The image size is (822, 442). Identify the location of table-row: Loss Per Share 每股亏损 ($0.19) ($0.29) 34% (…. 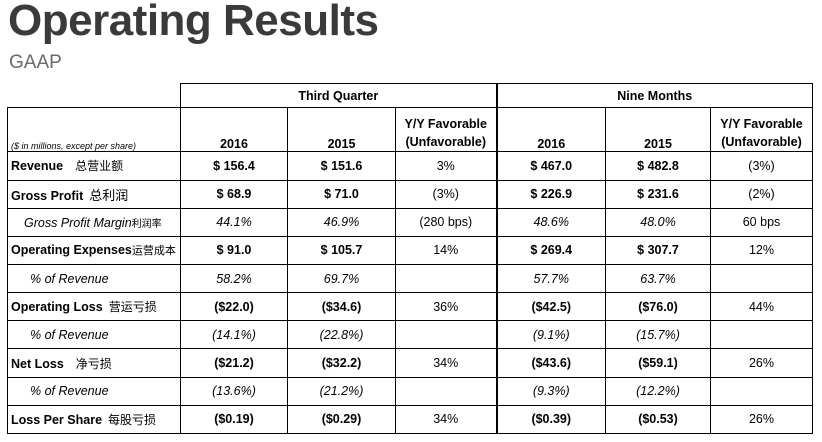
(410, 419).